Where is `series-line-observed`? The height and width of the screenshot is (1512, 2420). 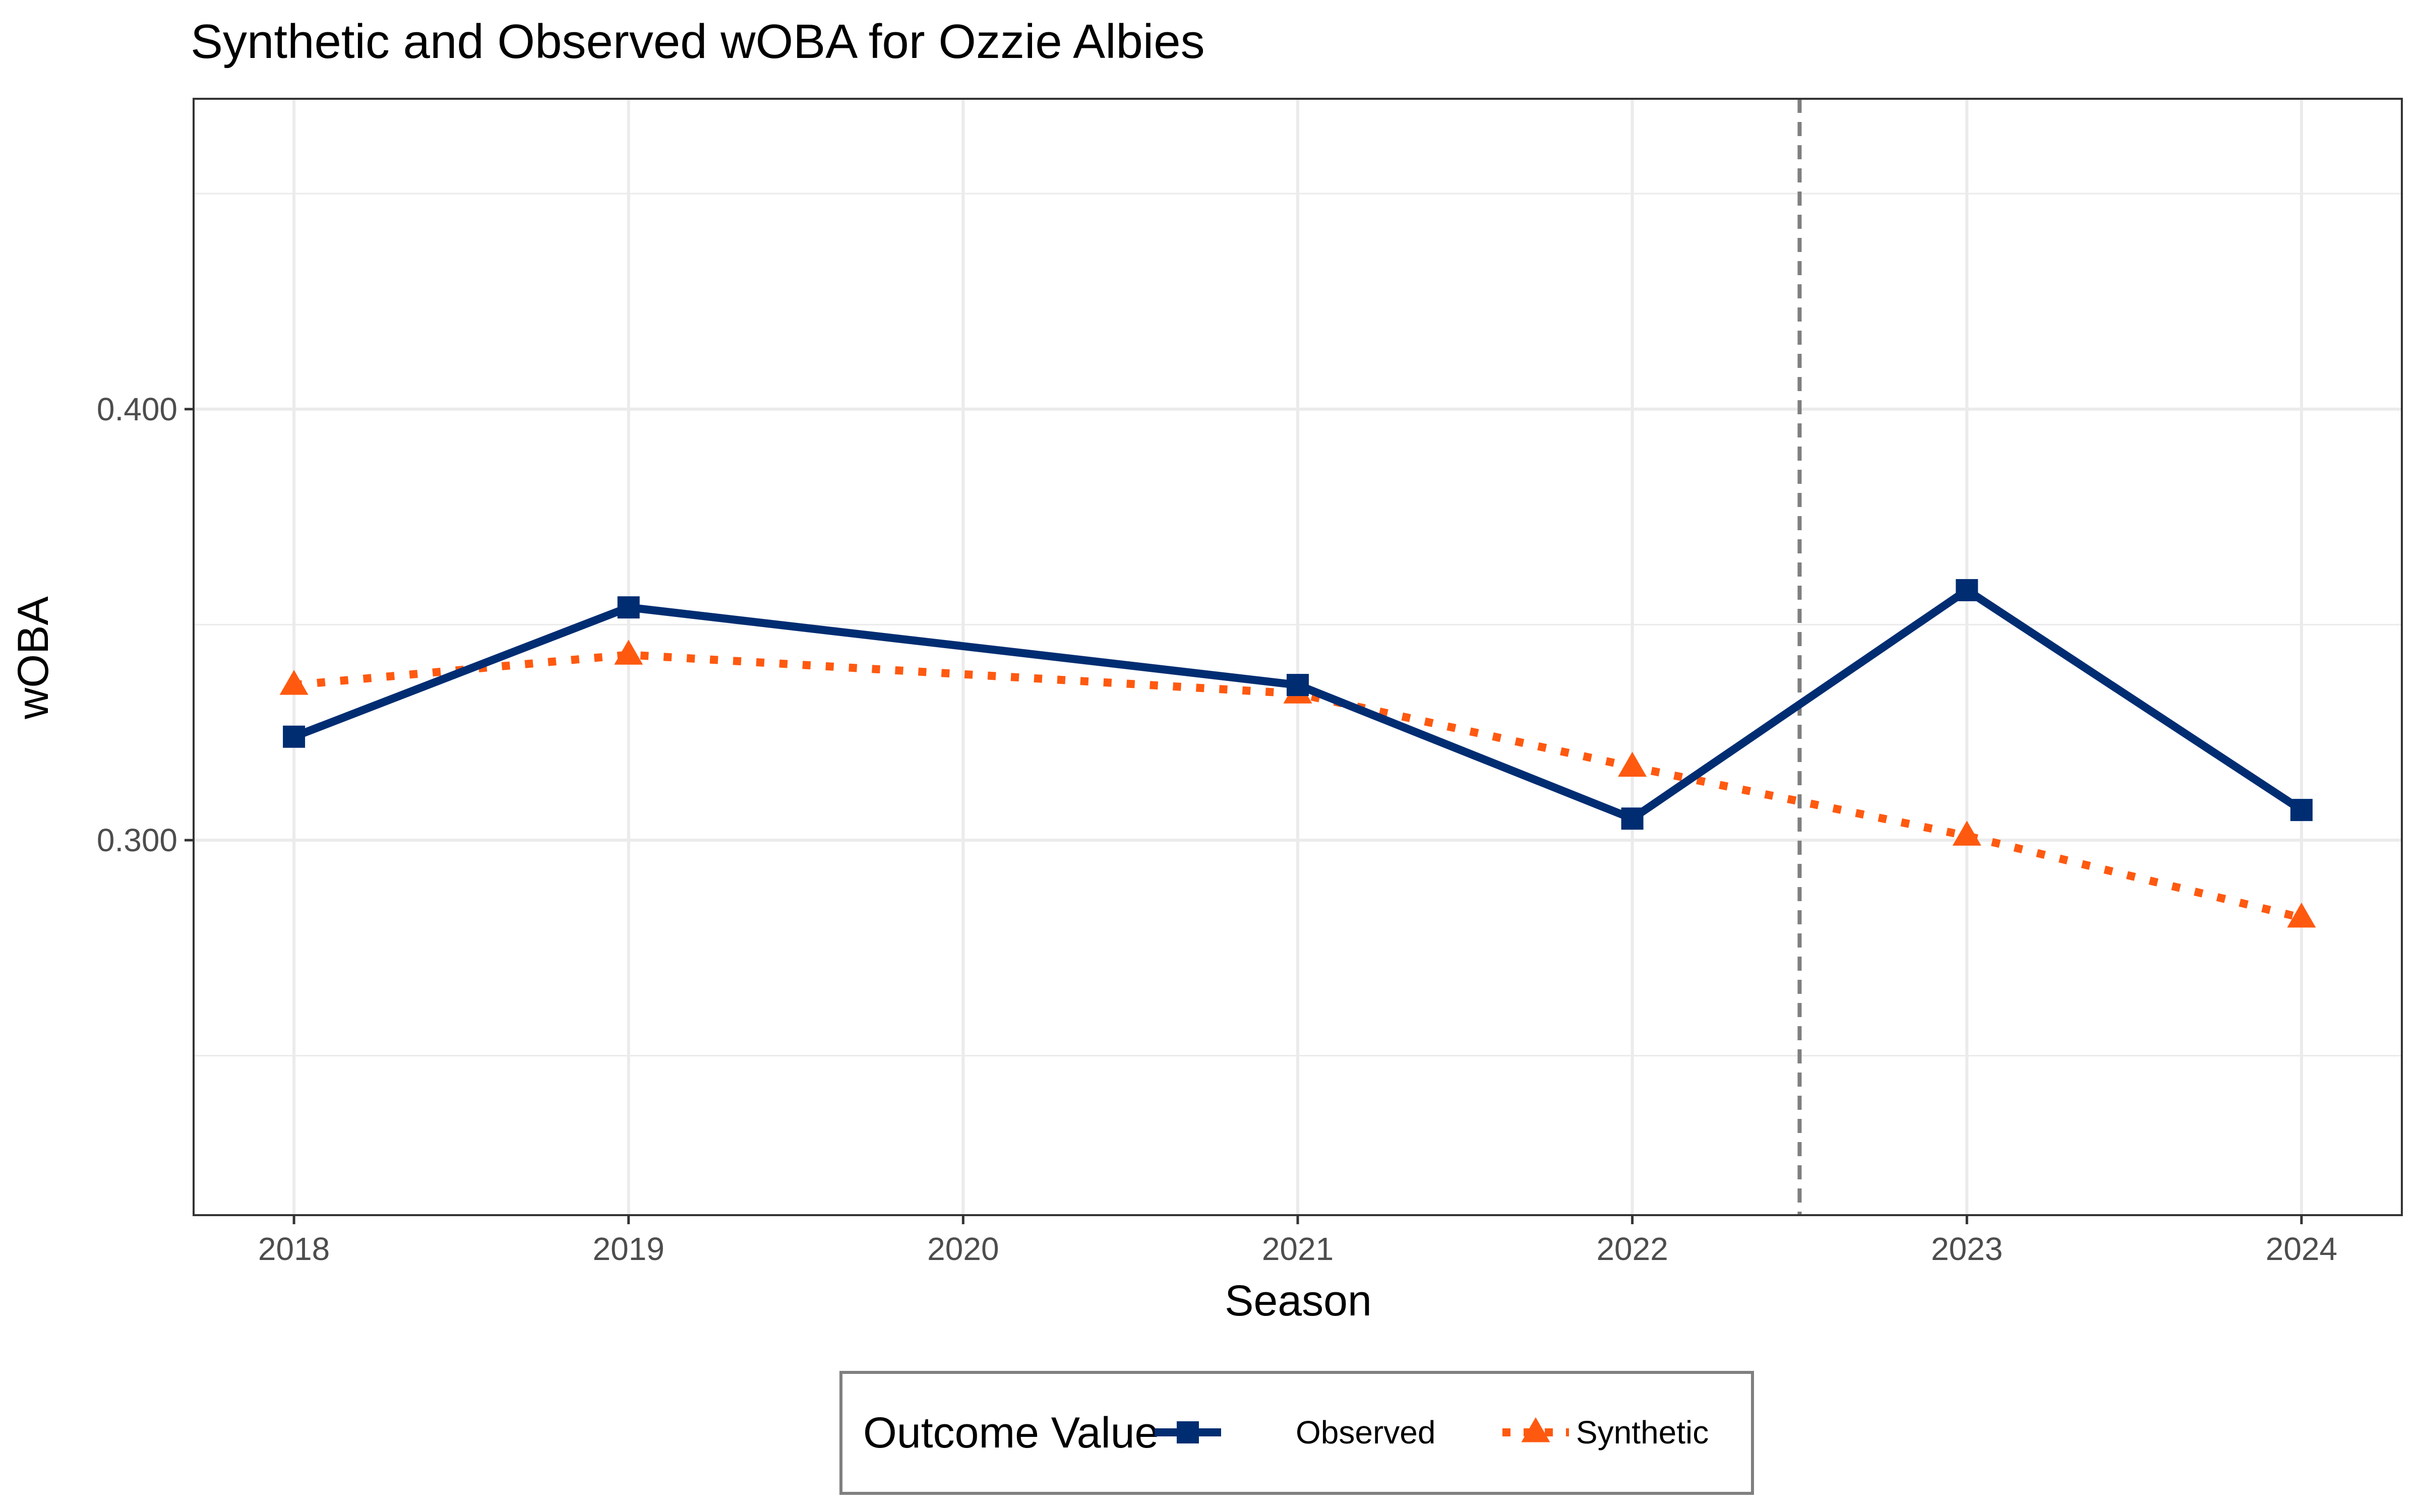
series-line-observed is located at coordinates (1298, 704).